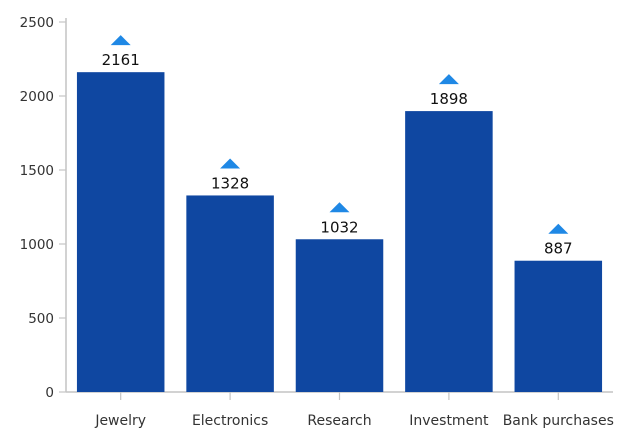 This screenshot has height=445, width=625. What do you see at coordinates (37, 171) in the screenshot?
I see `y-tick-label: 1500` at bounding box center [37, 171].